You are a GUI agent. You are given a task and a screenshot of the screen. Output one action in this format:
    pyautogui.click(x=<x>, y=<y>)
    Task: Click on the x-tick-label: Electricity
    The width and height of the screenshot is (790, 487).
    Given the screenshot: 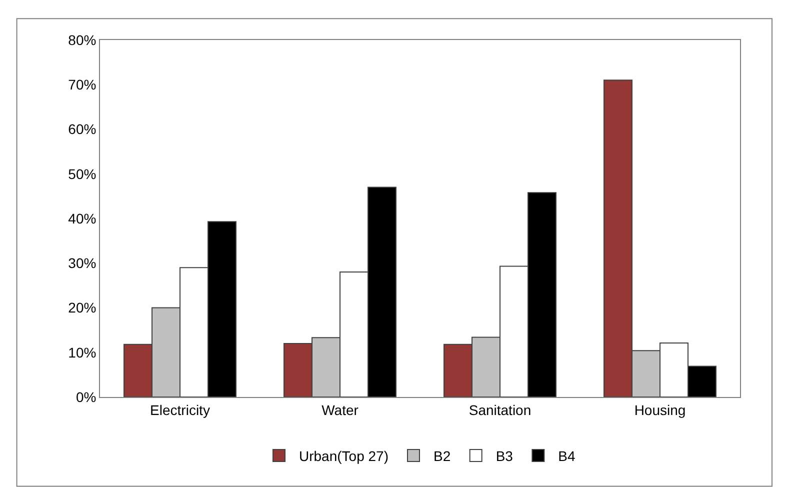 What is the action you would take?
    pyautogui.click(x=180, y=410)
    